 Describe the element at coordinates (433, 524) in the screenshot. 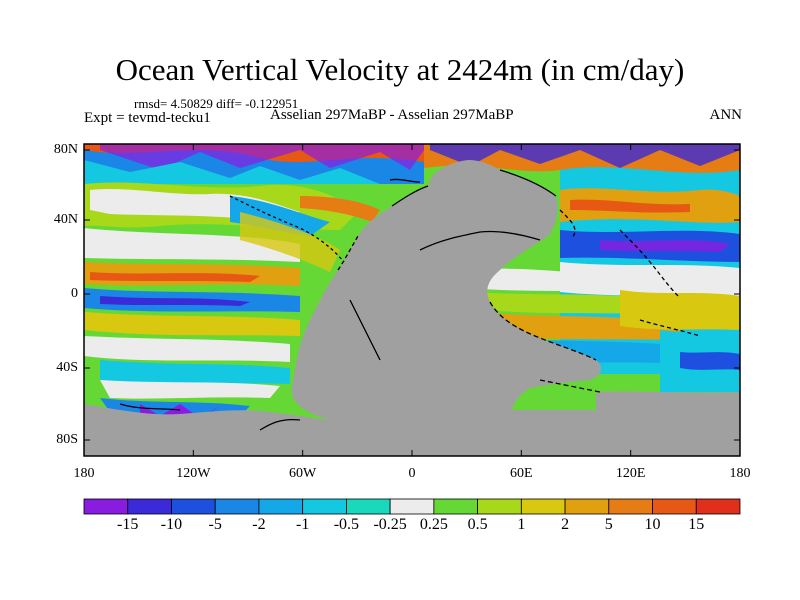

I see `colorbar-label: 0.25` at that location.